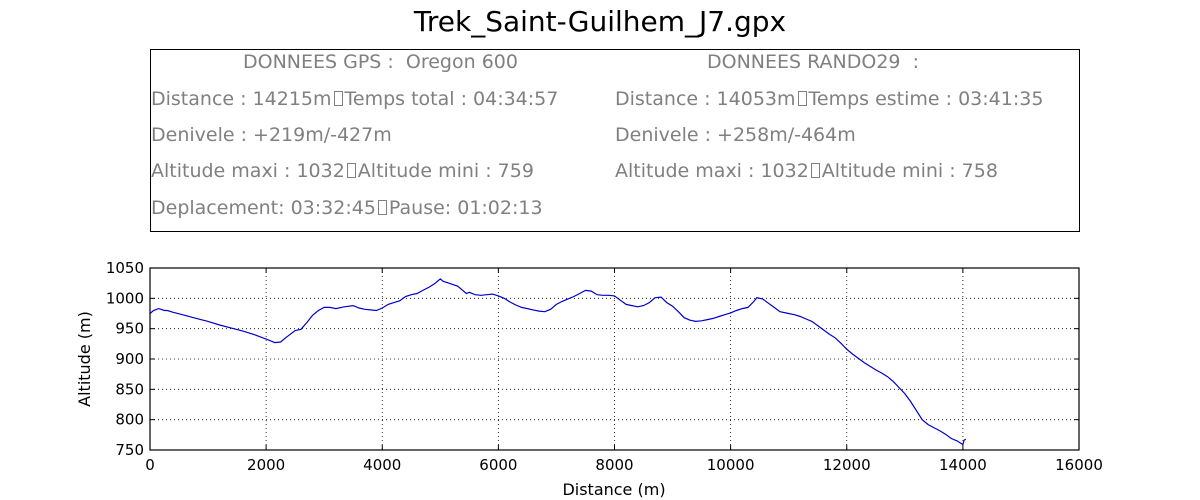  I want to click on y-tick-label: 850, so click(129, 389).